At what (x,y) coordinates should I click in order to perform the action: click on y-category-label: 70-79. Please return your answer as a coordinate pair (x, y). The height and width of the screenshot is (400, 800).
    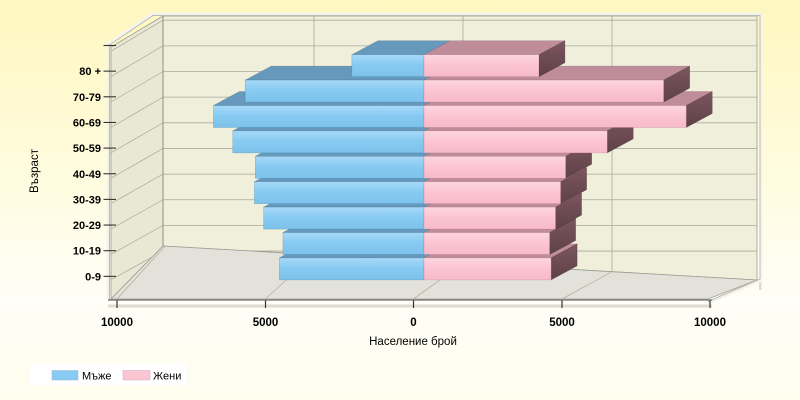
    Looking at the image, I should click on (87, 98).